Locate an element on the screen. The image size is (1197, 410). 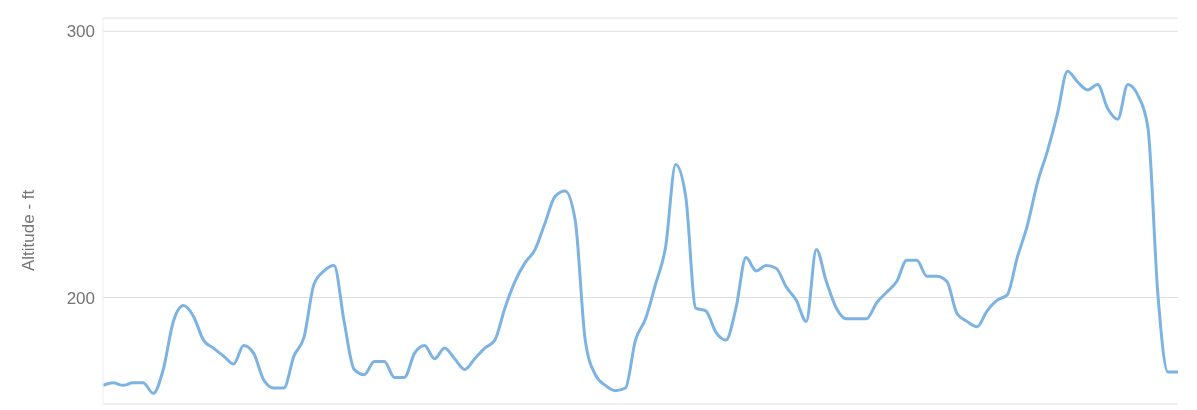
y-axis-title: Altitude - ft is located at coordinates (29, 230).